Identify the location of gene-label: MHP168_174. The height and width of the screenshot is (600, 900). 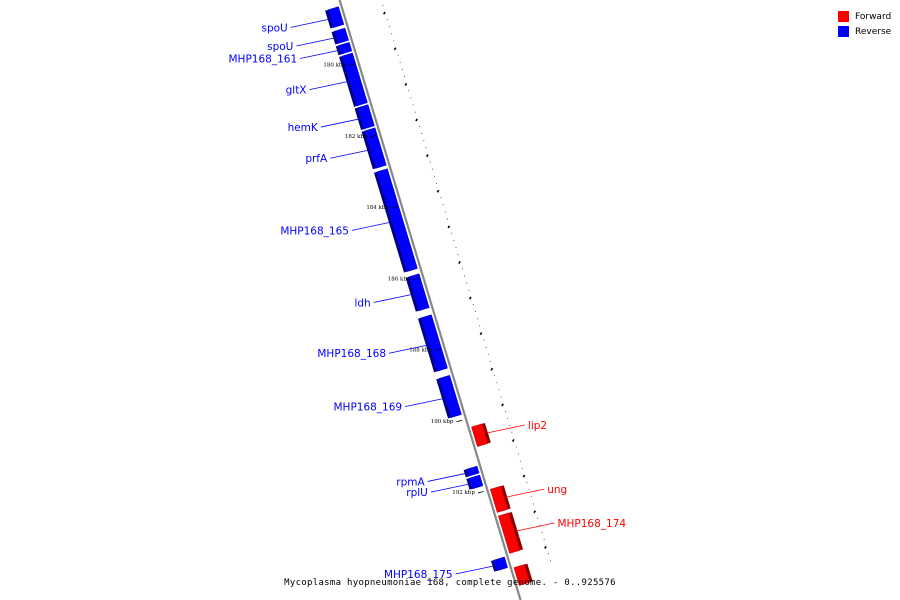
(591, 524).